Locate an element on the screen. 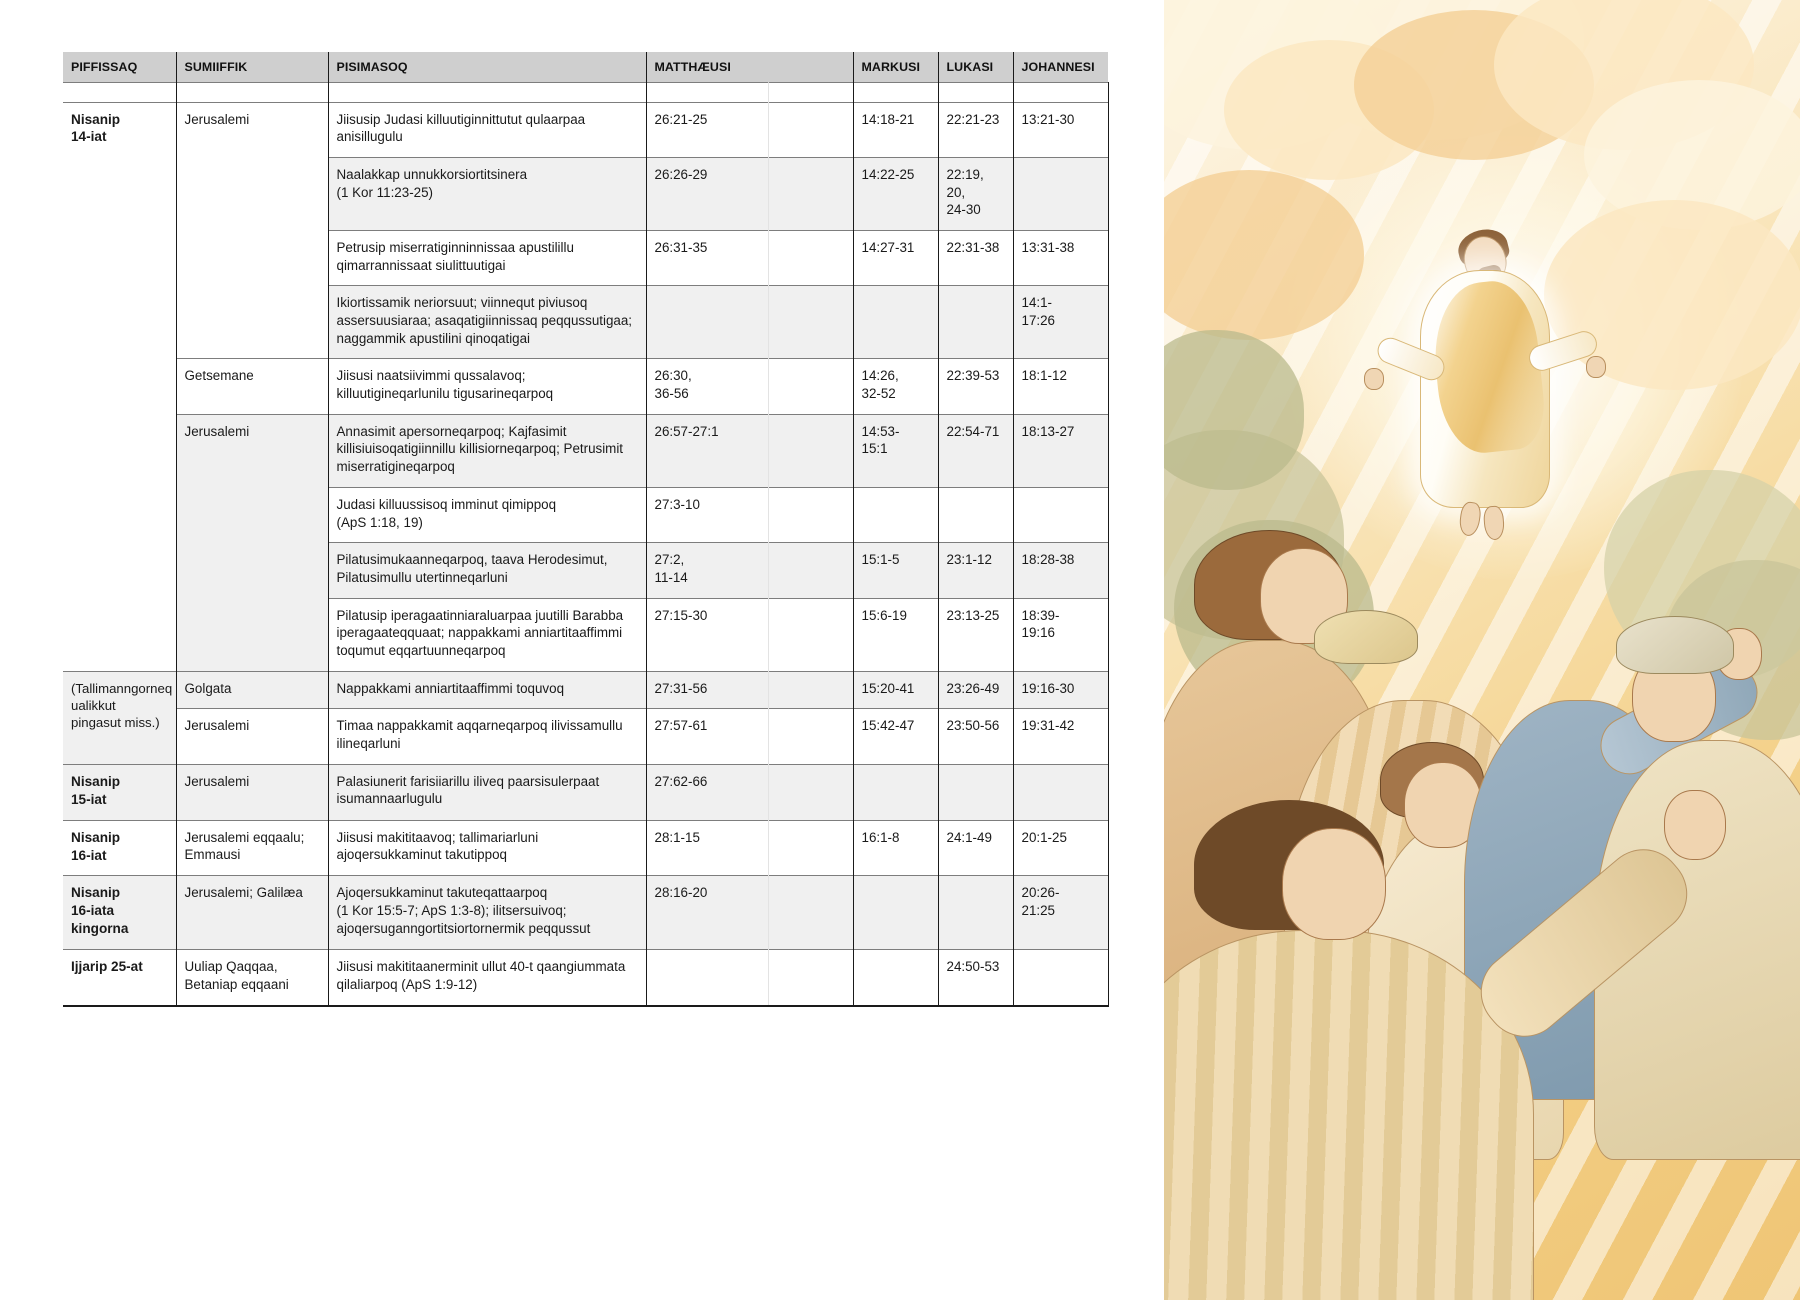 Image resolution: width=1800 pixels, height=1300 pixels. cell-markusi: 14:26, 32-52 is located at coordinates (895, 386).